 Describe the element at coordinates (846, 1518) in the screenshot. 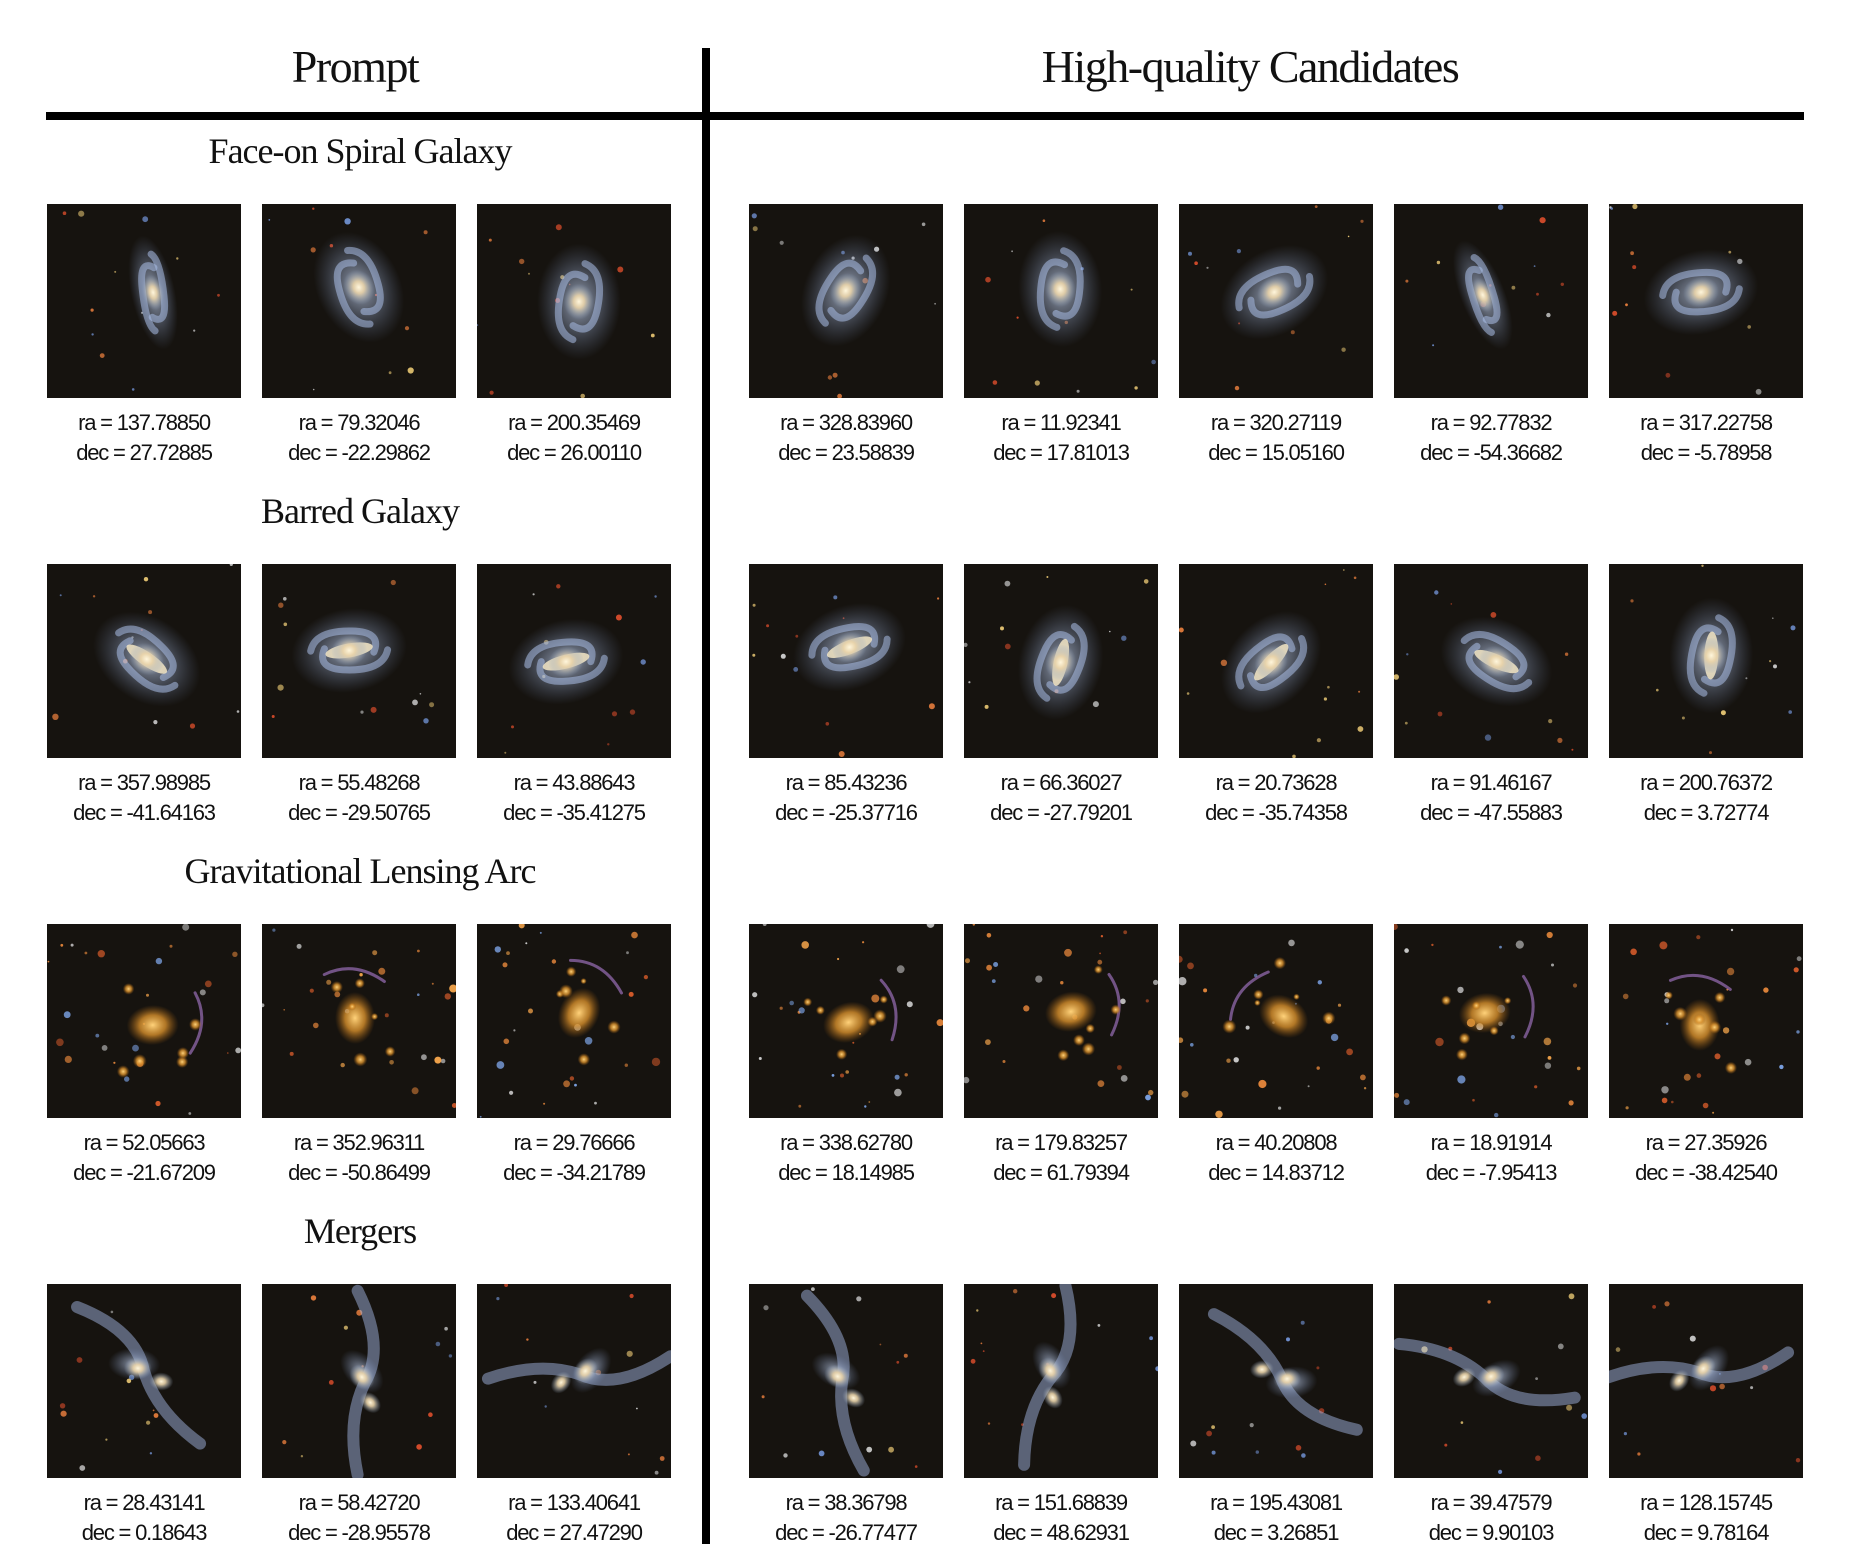

I see `coordinates-caption: ra = 38.36798 dec = -26.77477` at that location.